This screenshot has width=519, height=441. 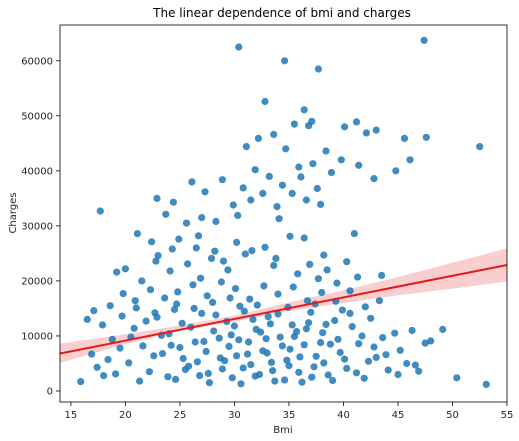 What do you see at coordinates (37, 336) in the screenshot?
I see `y-tick-label: 10000` at bounding box center [37, 336].